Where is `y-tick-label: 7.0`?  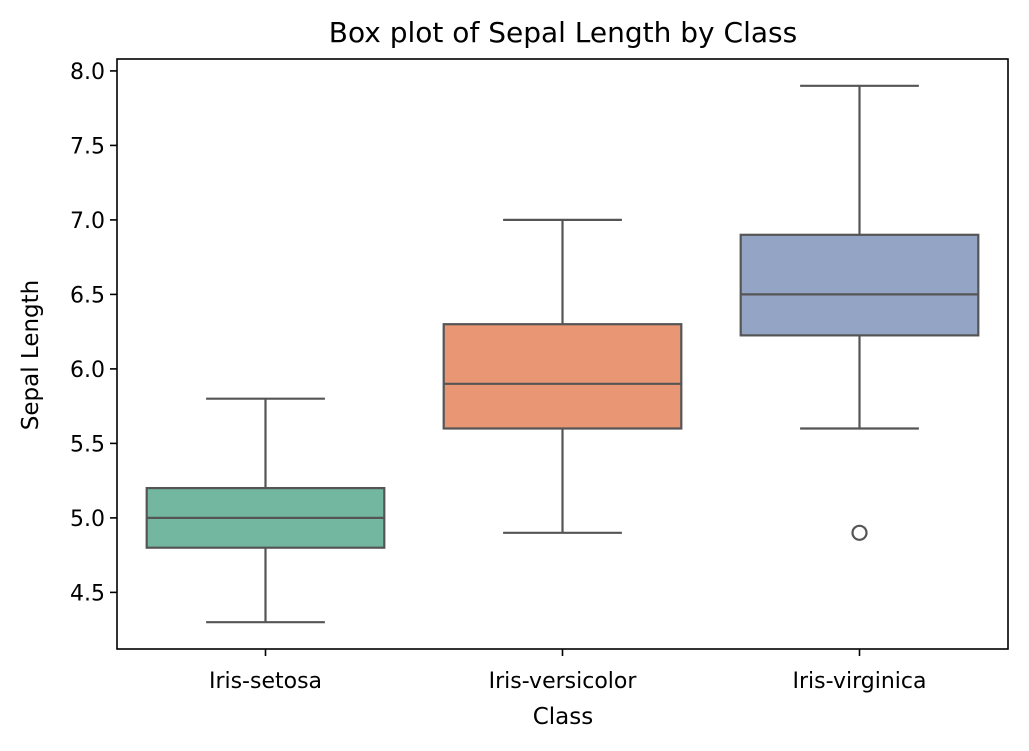 y-tick-label: 7.0 is located at coordinates (87, 221).